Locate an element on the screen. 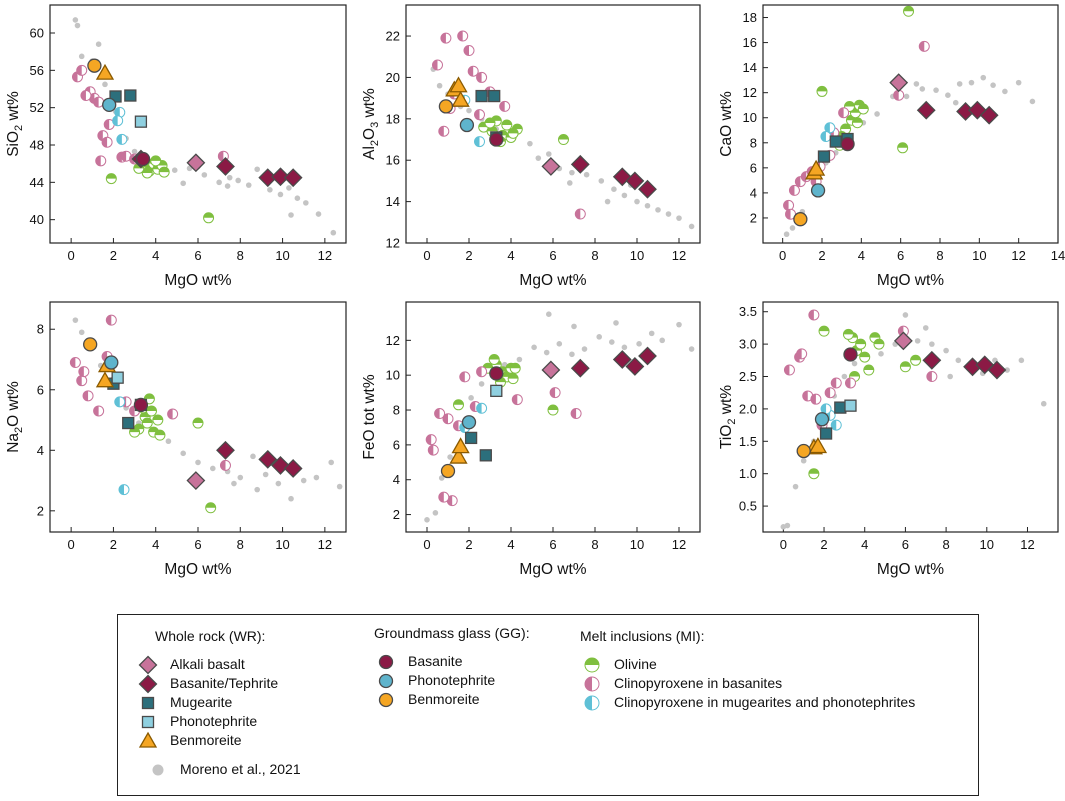 The width and height of the screenshot is (1065, 801). diamond-icon is located at coordinates (148, 684).